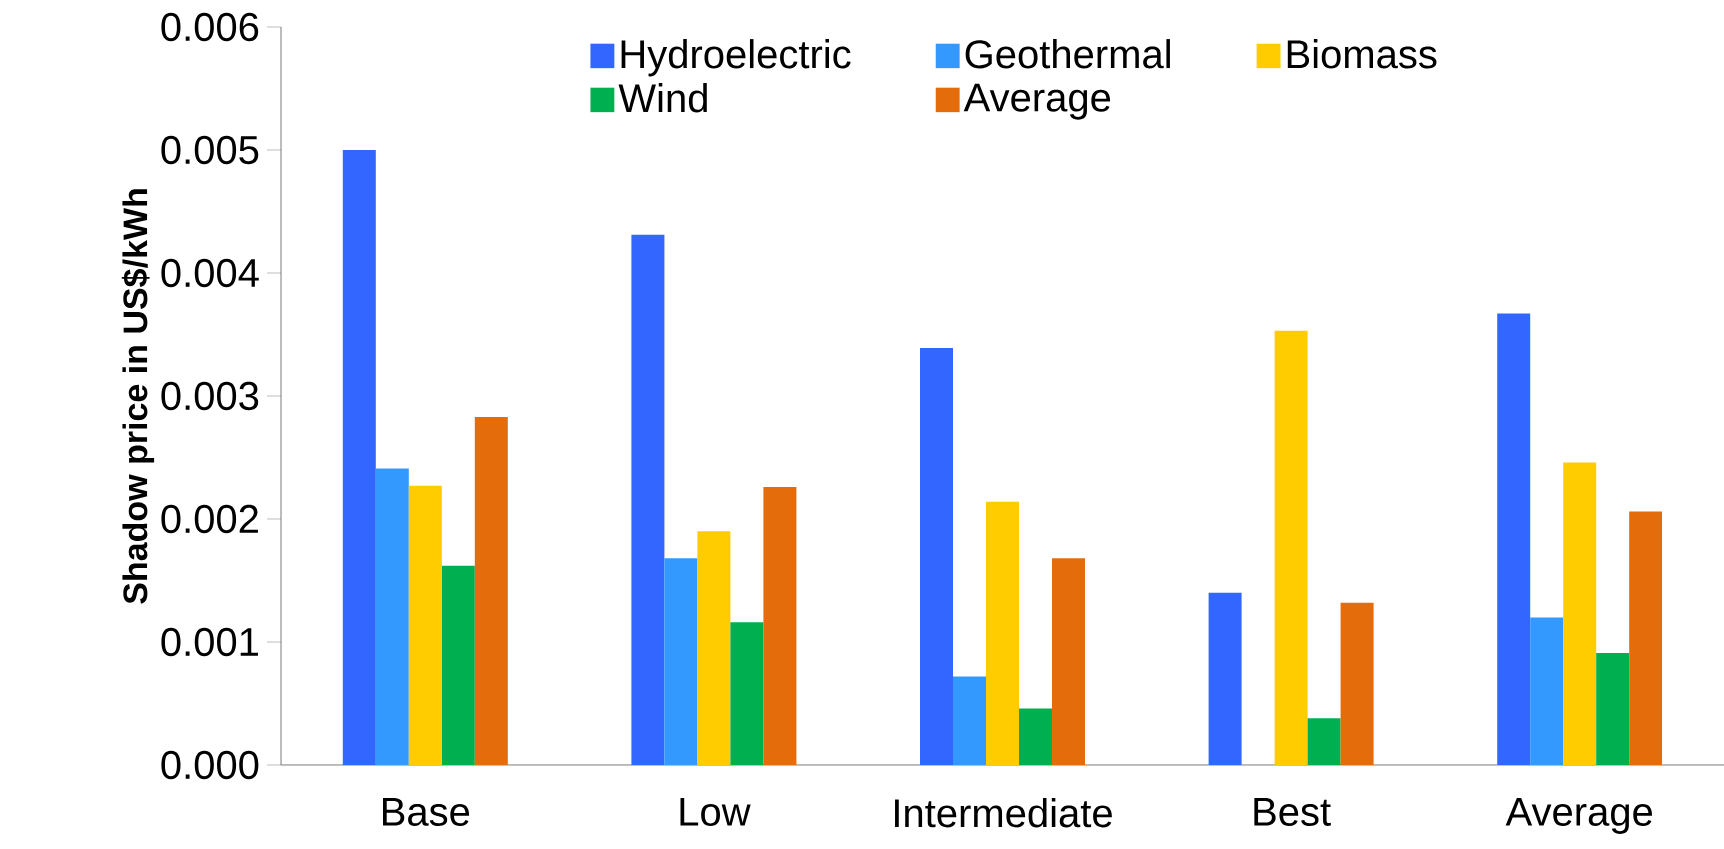  I want to click on x-tick-label: Best, so click(1292, 812).